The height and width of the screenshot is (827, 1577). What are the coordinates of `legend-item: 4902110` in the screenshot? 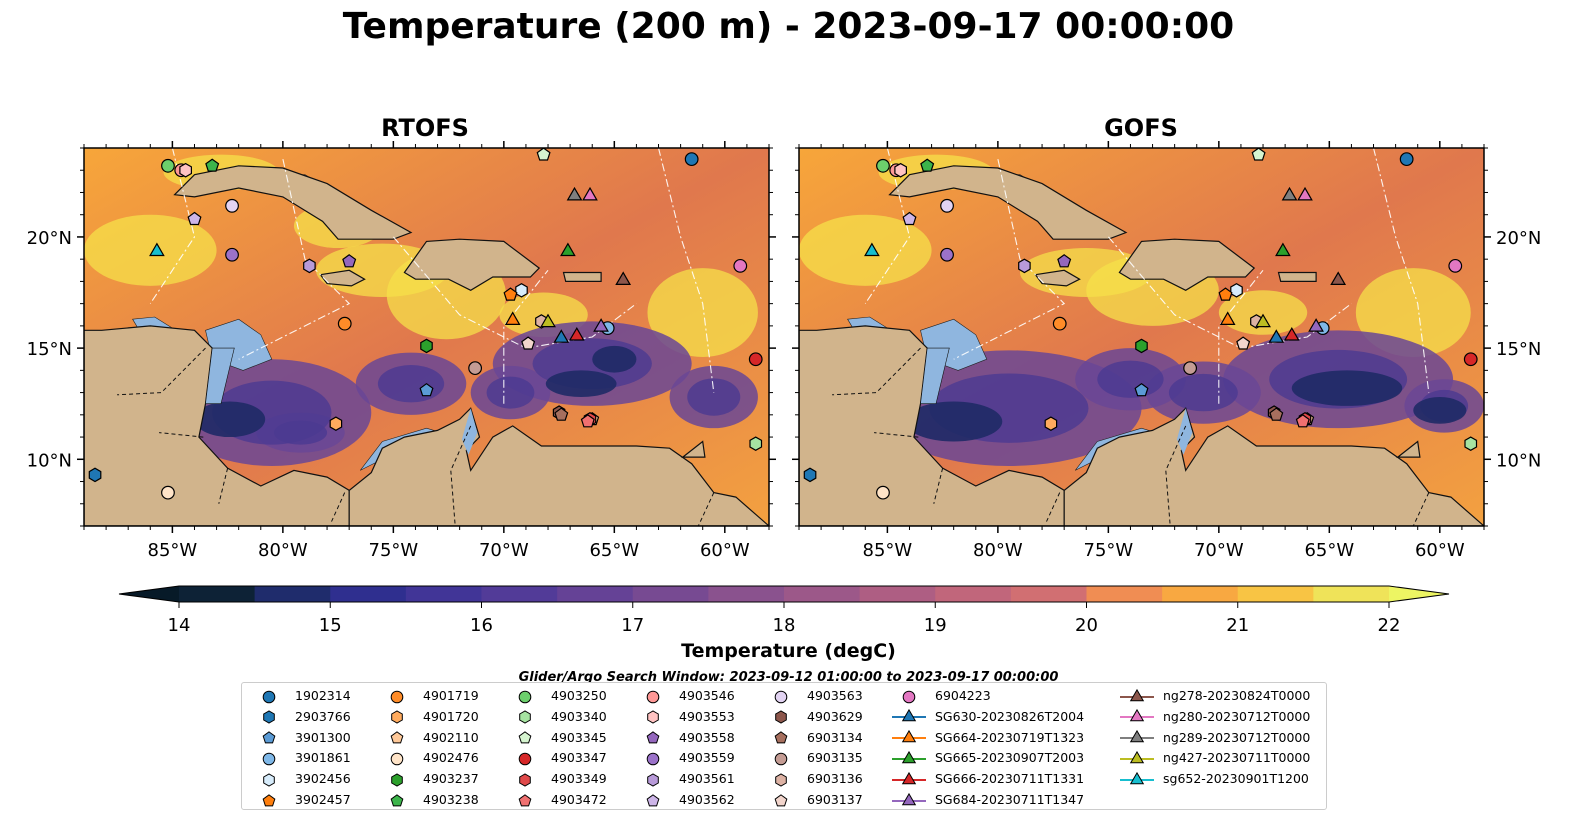 It's located at (428, 738).